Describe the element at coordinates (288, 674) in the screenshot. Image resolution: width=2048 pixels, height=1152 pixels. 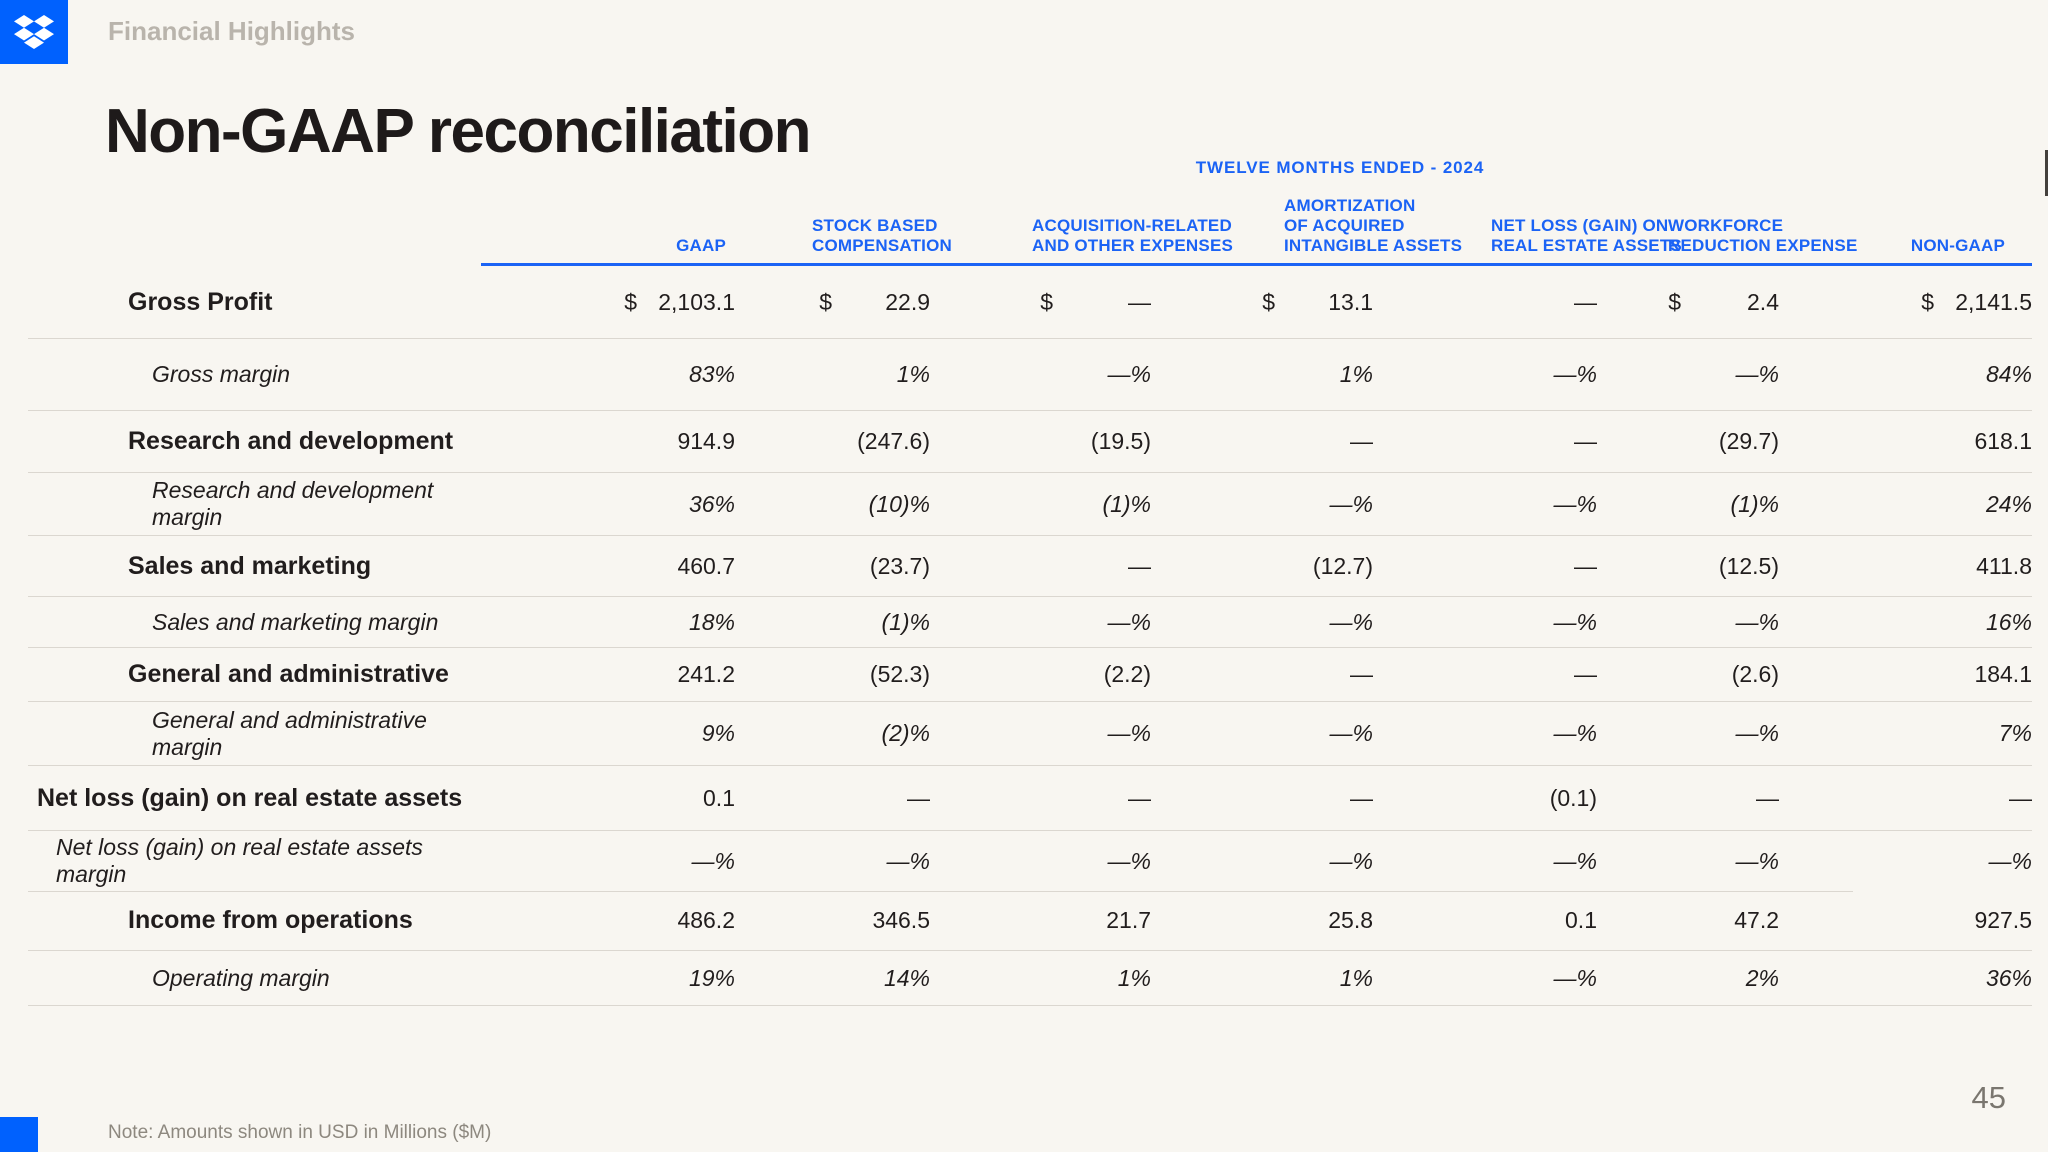
I see `row-label: General and administrative` at that location.